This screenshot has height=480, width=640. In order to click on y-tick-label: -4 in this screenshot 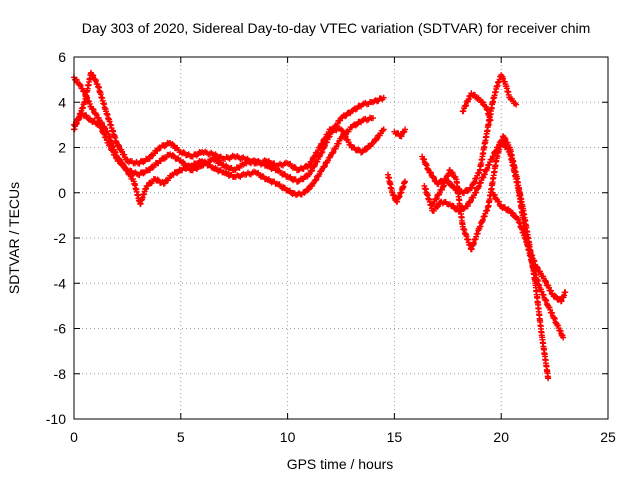, I will do `click(60, 283)`.